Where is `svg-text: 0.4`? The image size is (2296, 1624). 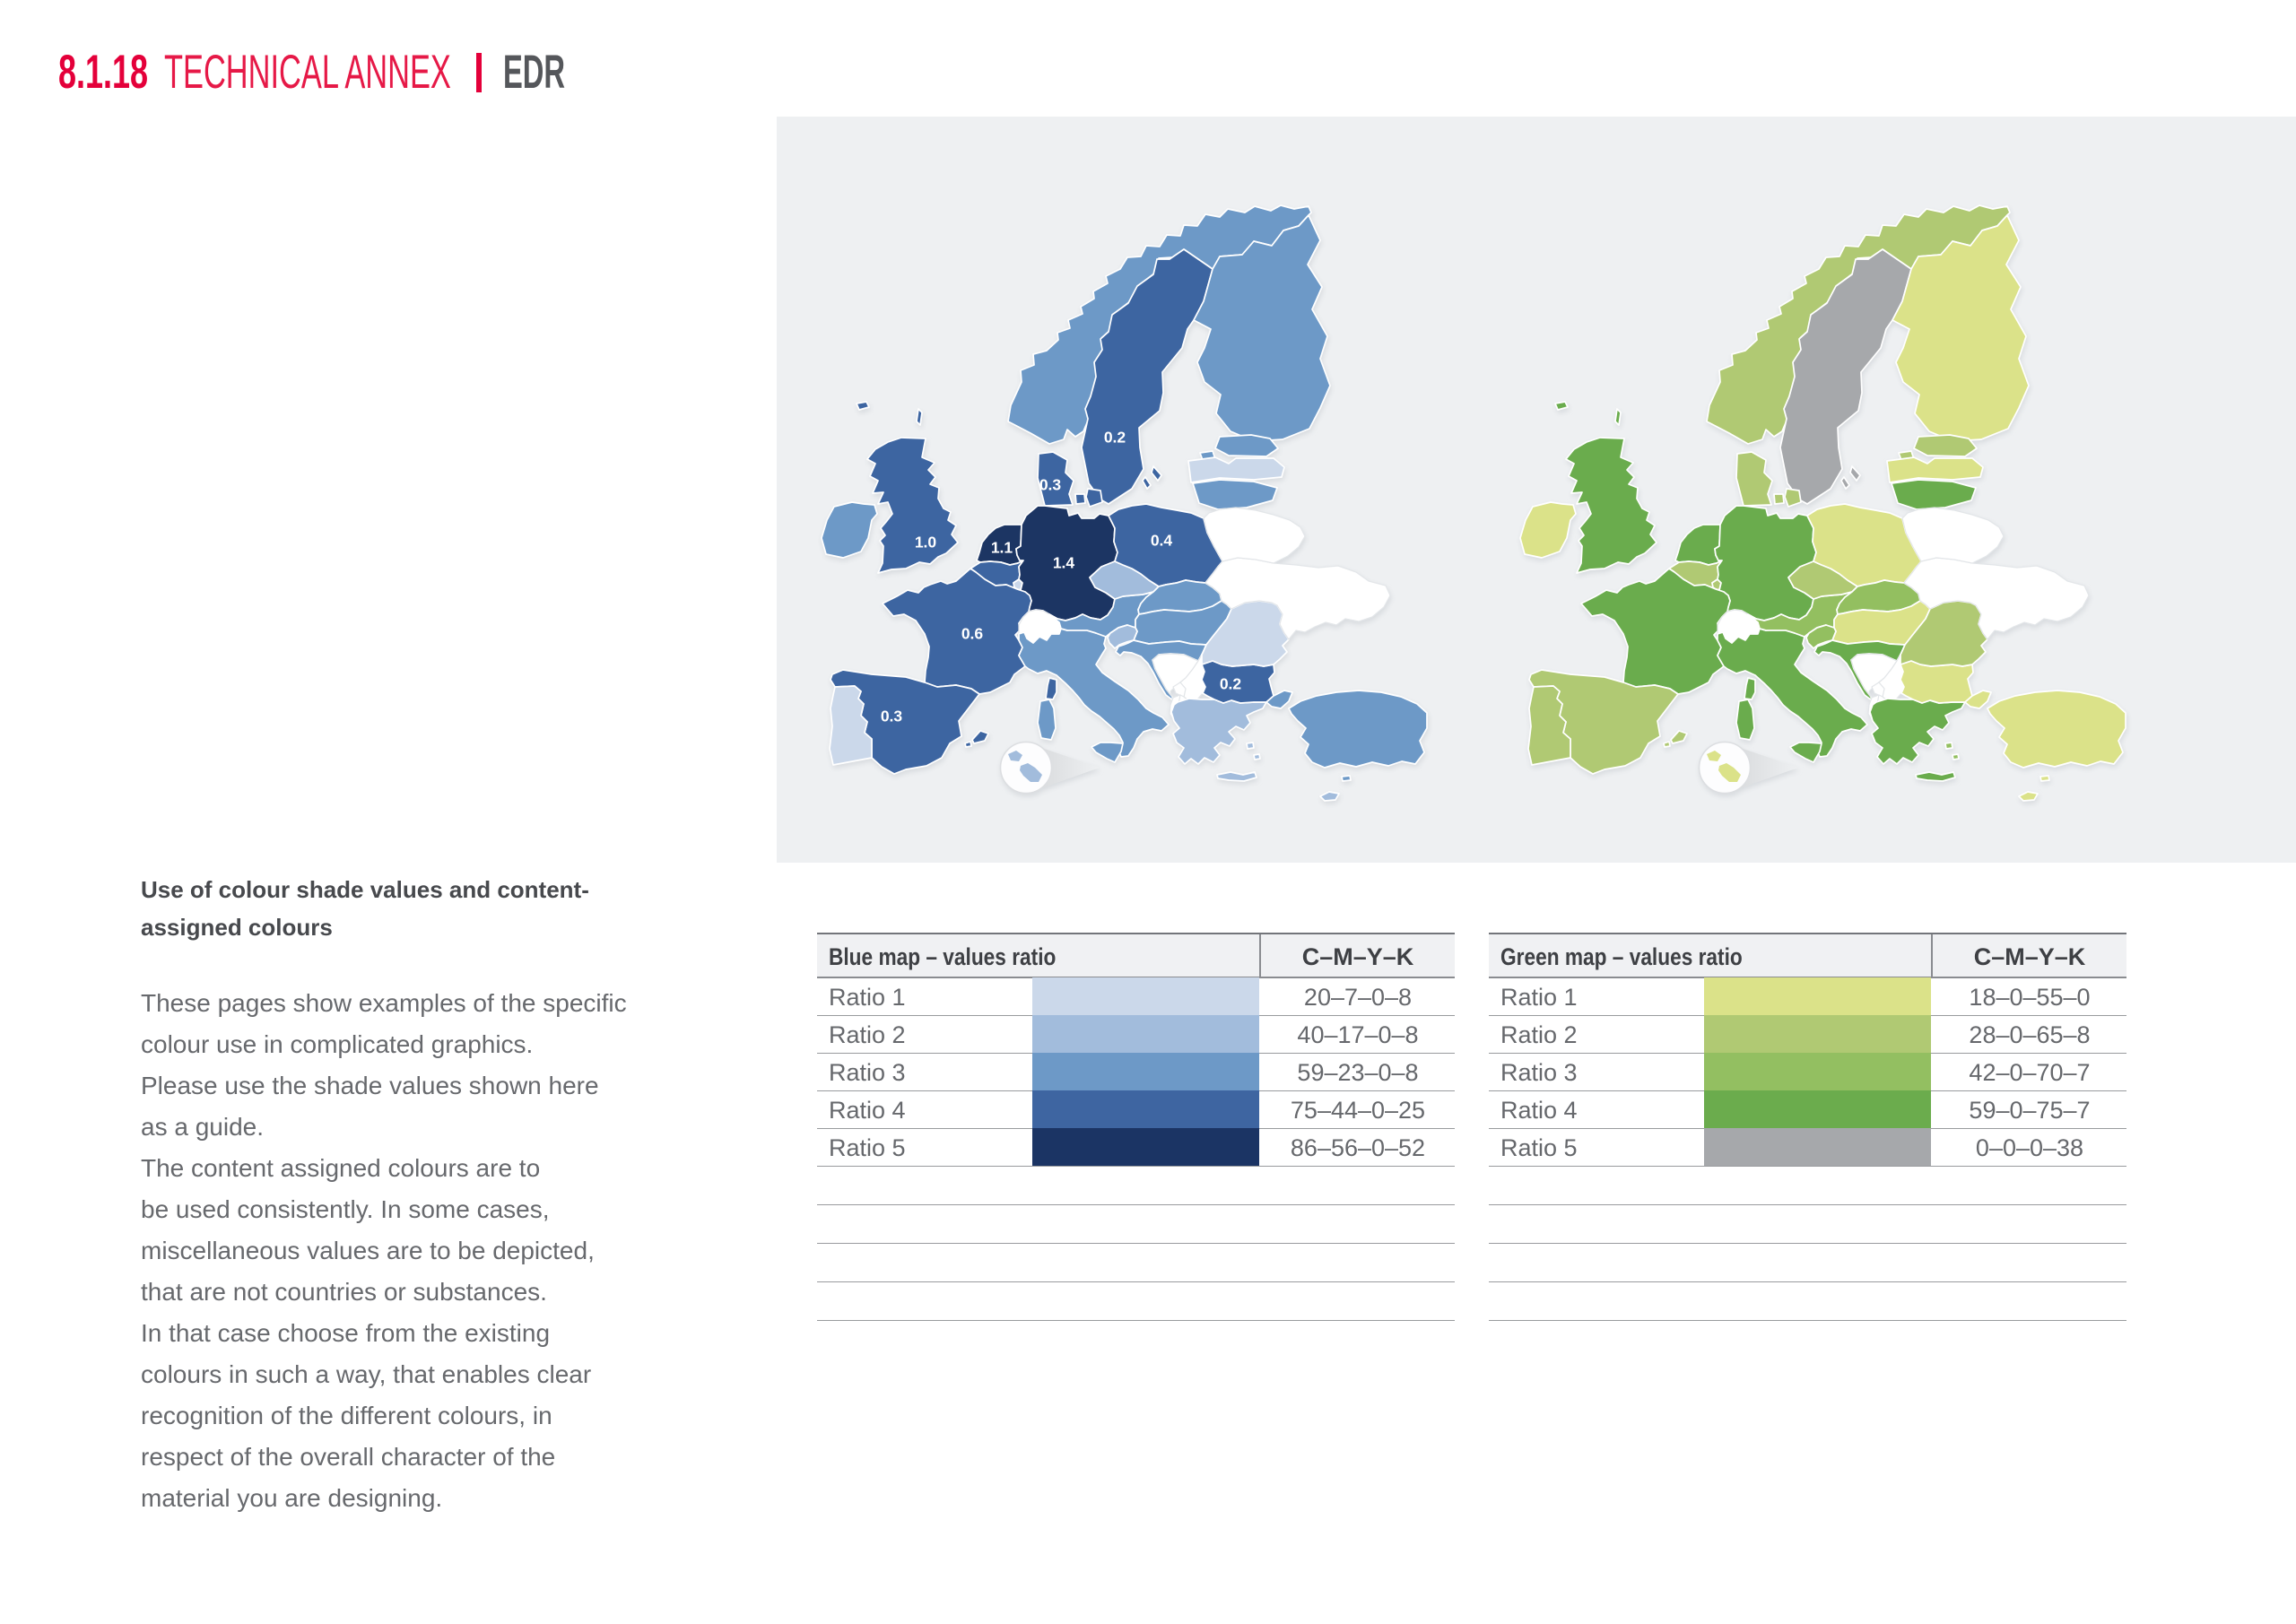 svg-text: 0.4 is located at coordinates (1162, 541).